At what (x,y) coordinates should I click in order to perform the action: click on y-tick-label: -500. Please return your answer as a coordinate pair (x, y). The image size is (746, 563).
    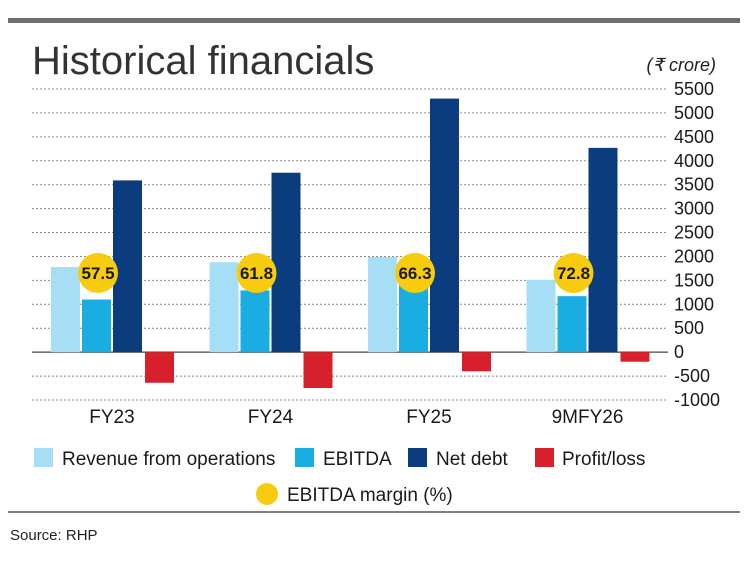
    Looking at the image, I should click on (692, 376).